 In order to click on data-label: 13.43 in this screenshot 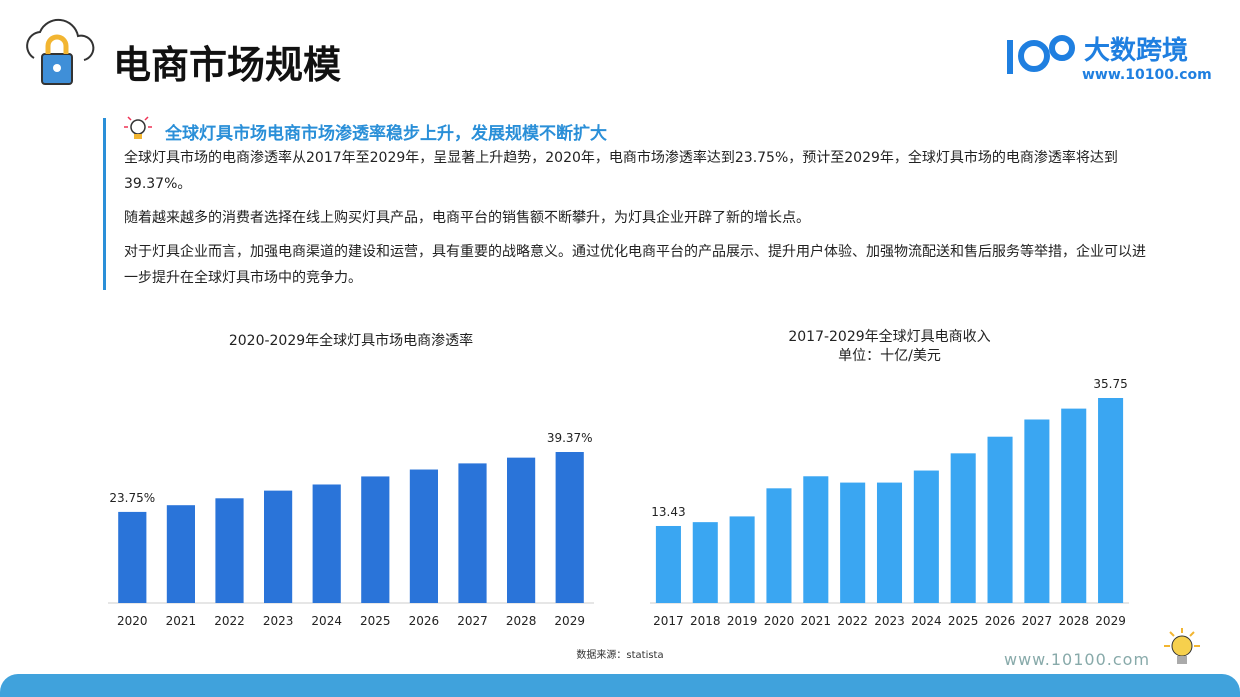, I will do `click(668, 512)`.